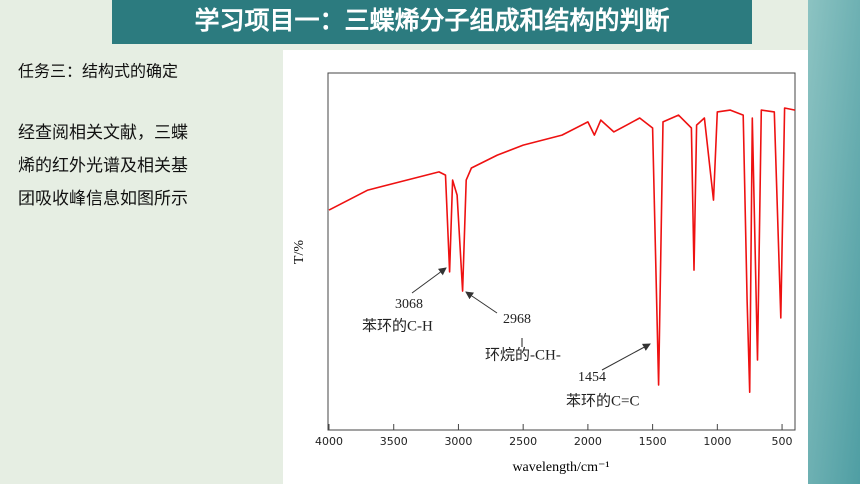  I want to click on x-tick-label: 2500, so click(523, 441).